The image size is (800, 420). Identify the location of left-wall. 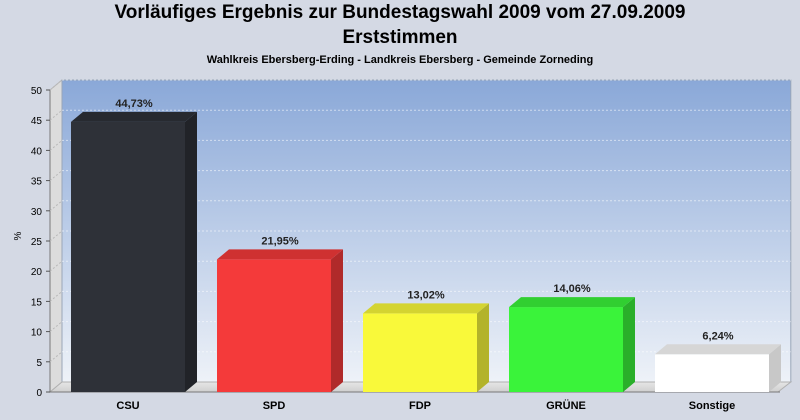
(56, 236).